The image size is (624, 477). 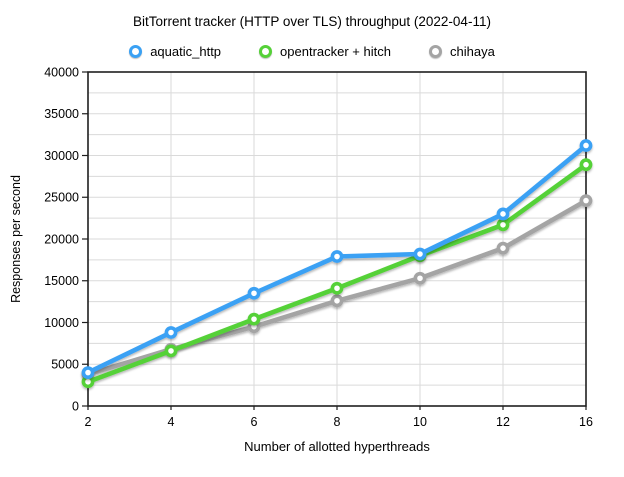 I want to click on legend: aquatic_http opentracker + hitch chihaya, so click(x=312, y=51).